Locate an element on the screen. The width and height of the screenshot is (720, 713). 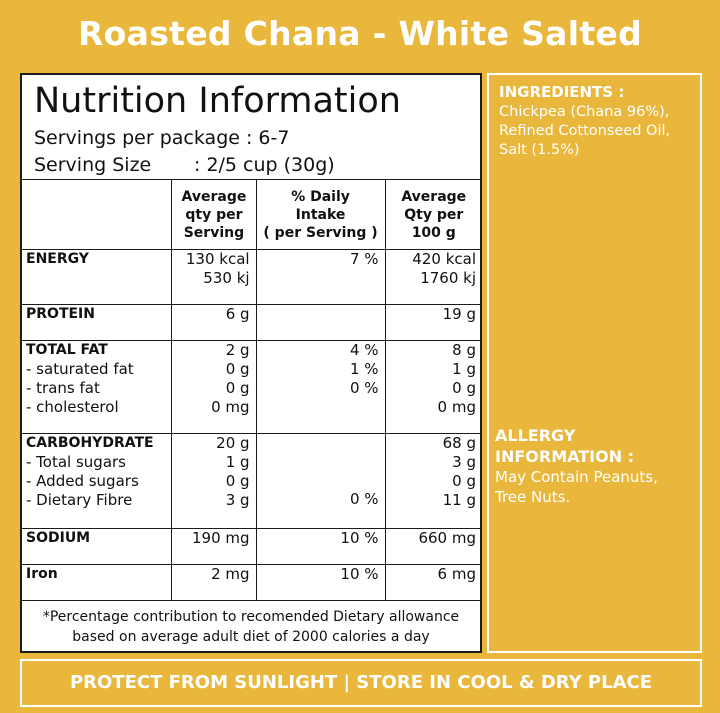
value: 420 kcal is located at coordinates (444, 259).